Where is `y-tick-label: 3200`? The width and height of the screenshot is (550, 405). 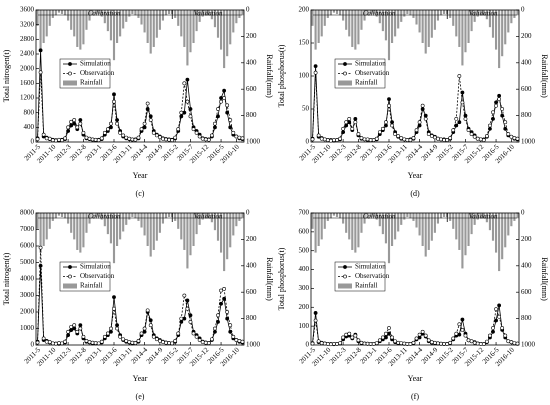 y-tick-label: 3200 is located at coordinates (27, 24).